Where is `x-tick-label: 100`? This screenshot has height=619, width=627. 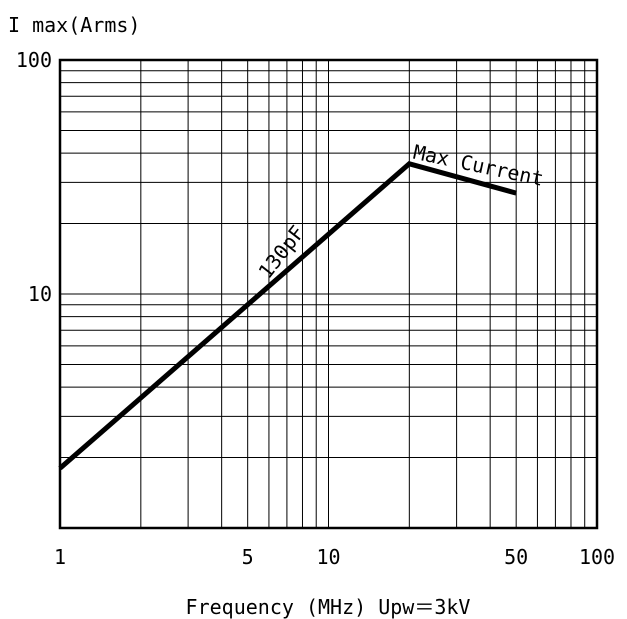 x-tick-label: 100 is located at coordinates (597, 557).